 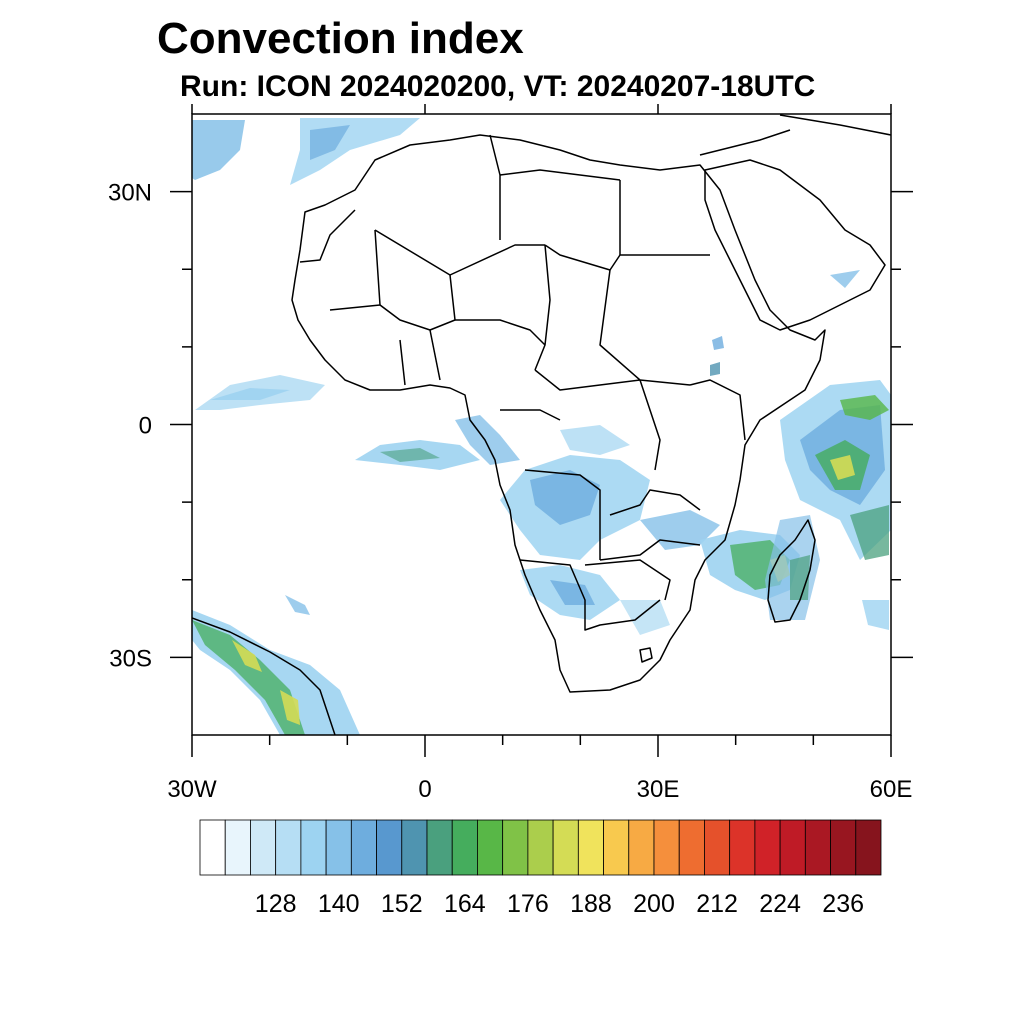 I want to click on y-tick-label: 0, so click(x=145, y=426).